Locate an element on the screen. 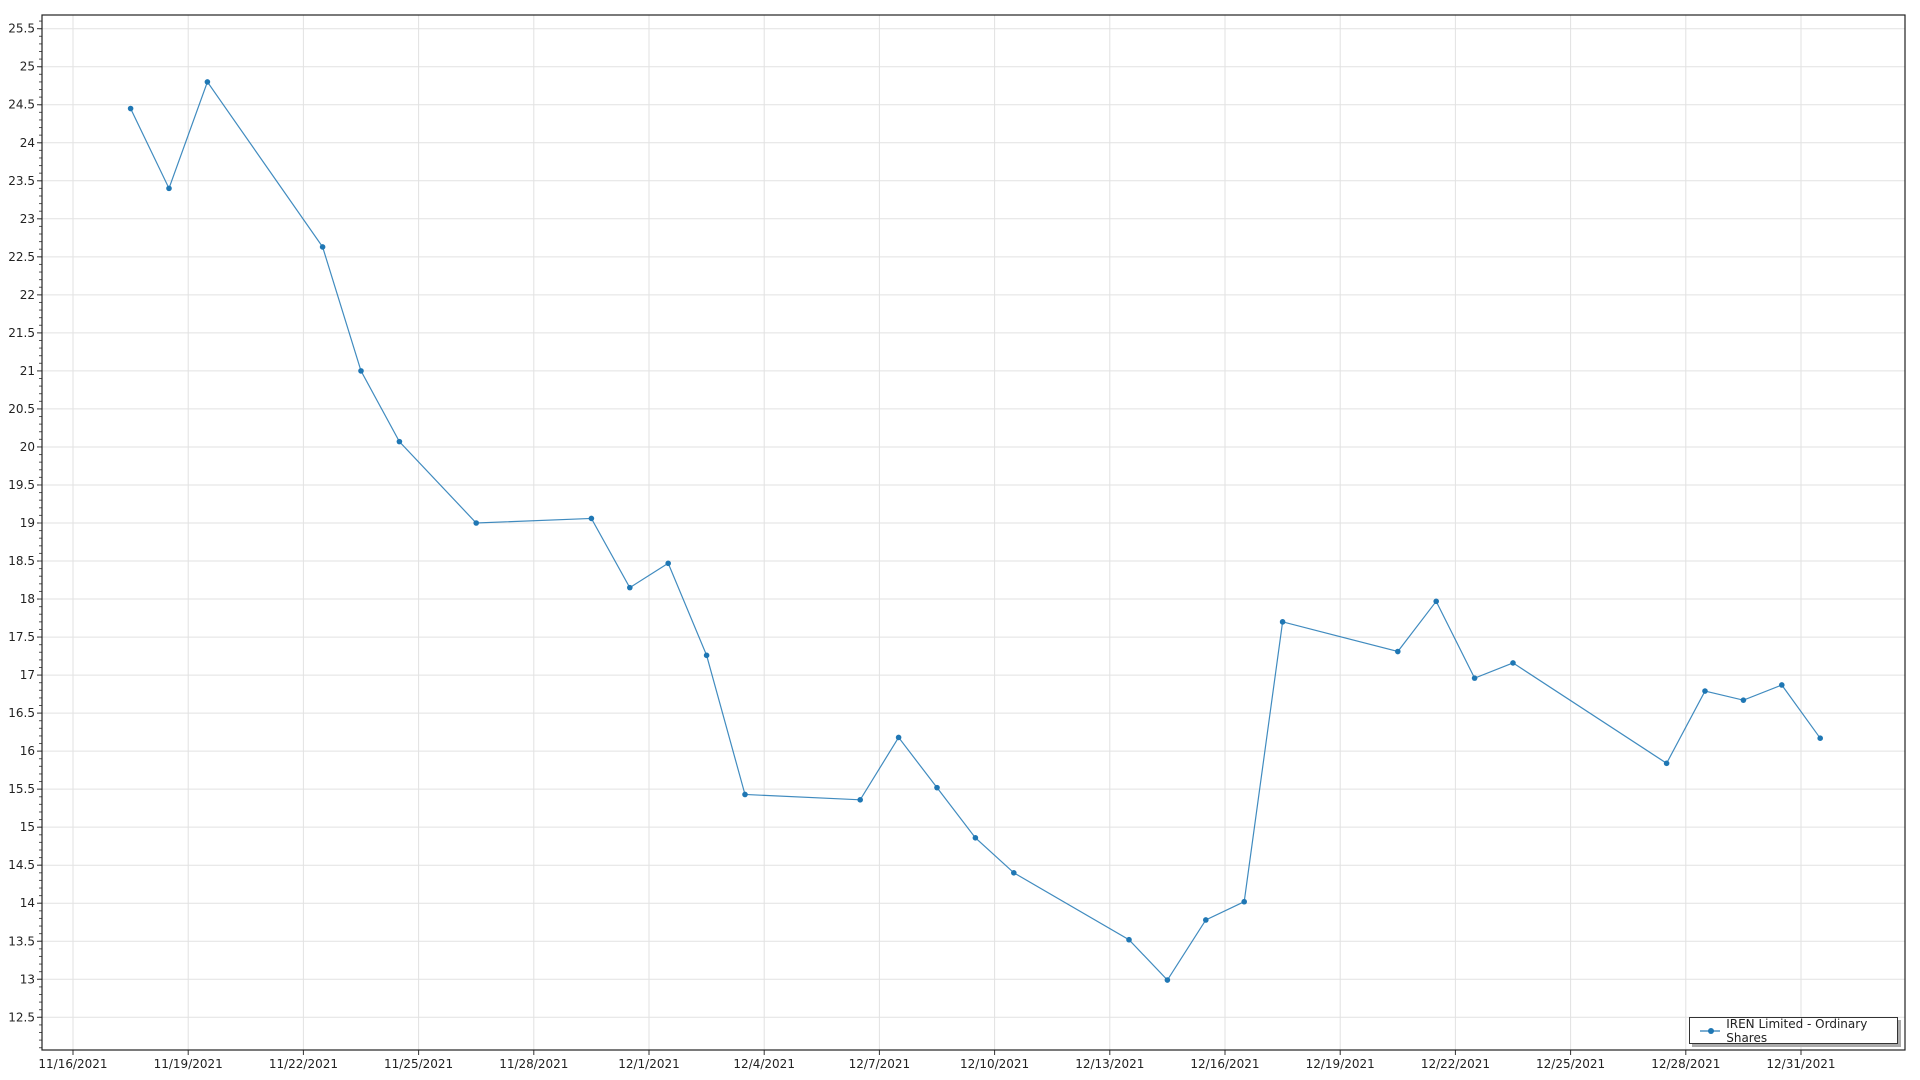 This screenshot has width=1920, height=1080. legend: IREN Limited - Ordinary Shares is located at coordinates (1793, 1030).